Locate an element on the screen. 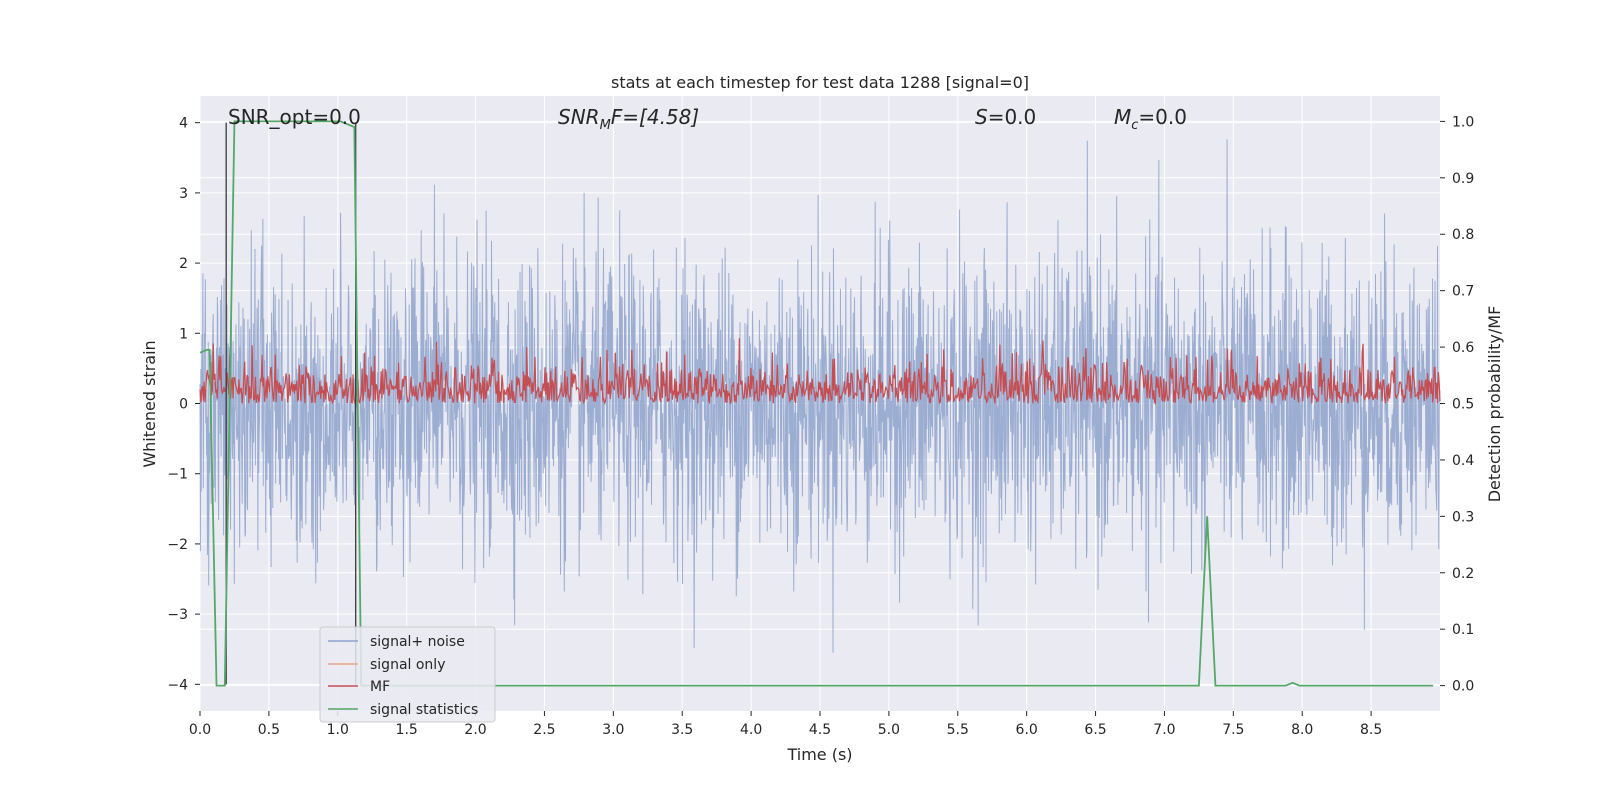  x-tick-label: 4.0 is located at coordinates (751, 730).